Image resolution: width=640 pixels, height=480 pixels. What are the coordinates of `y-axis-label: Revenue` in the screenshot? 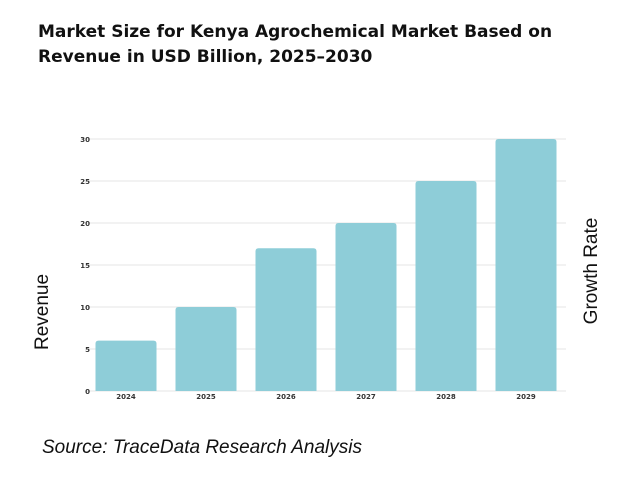 It's located at (42, 312).